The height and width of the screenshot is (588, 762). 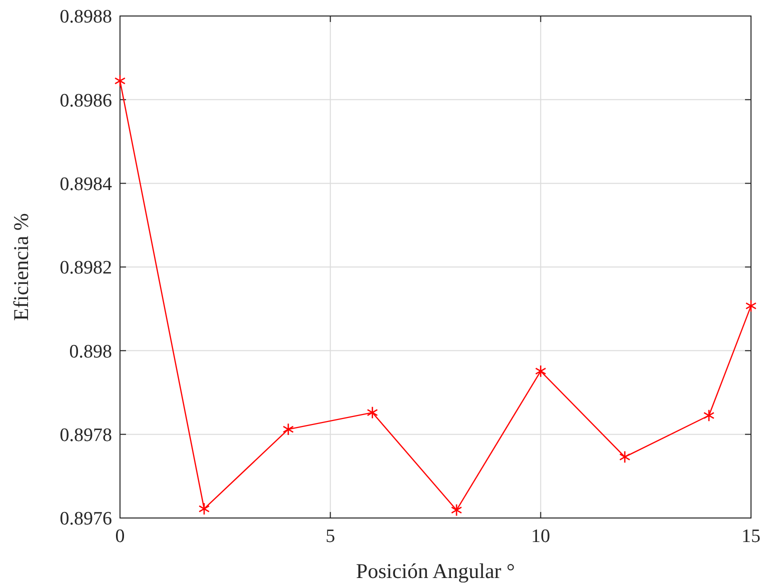 I want to click on y-tick-label: 0.8988, so click(x=86, y=17).